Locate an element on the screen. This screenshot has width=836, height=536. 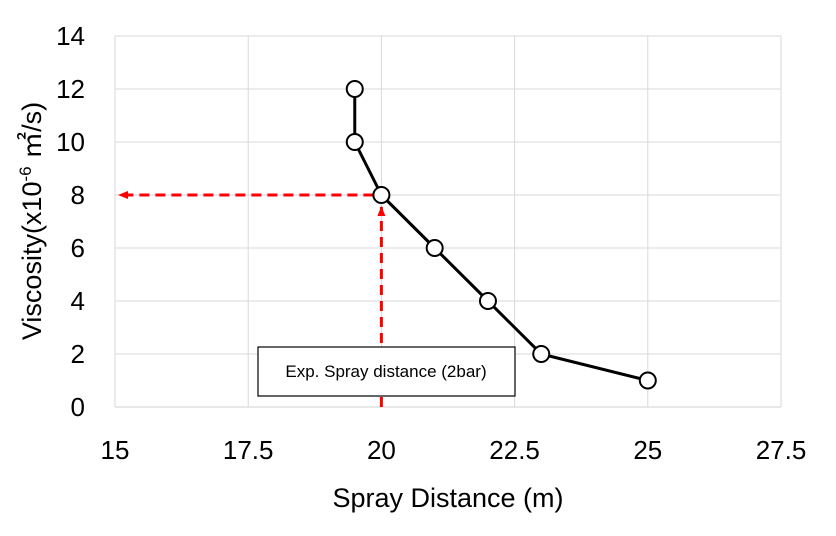
annotation-box-text: Exp. Spray distance (2bar) is located at coordinates (385, 371).